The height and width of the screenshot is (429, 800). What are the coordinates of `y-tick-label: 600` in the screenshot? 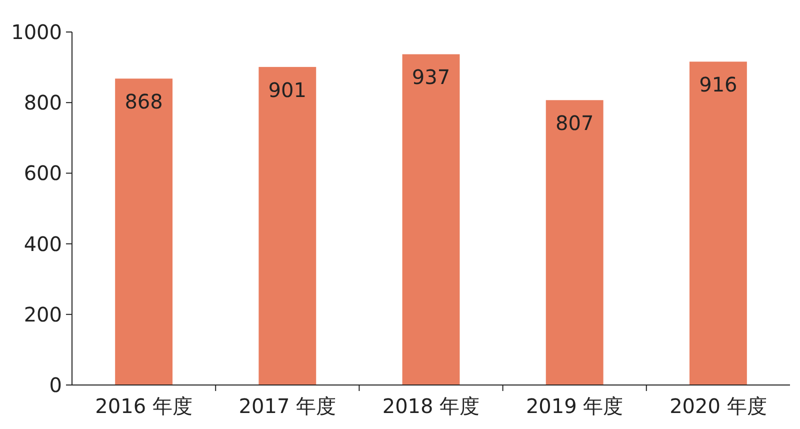 It's located at (43, 173).